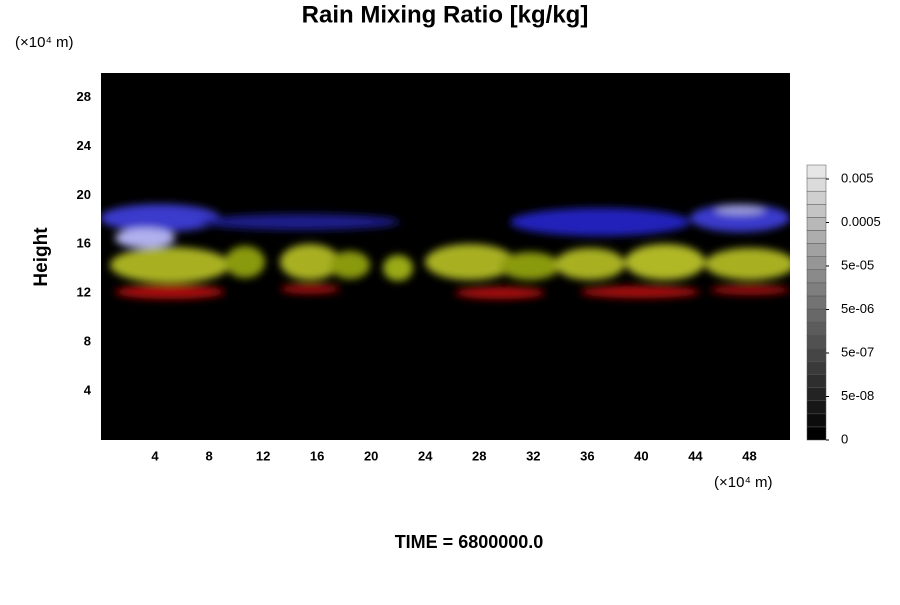 This screenshot has width=900, height=605. I want to click on x-tick-label: 8, so click(208, 455).